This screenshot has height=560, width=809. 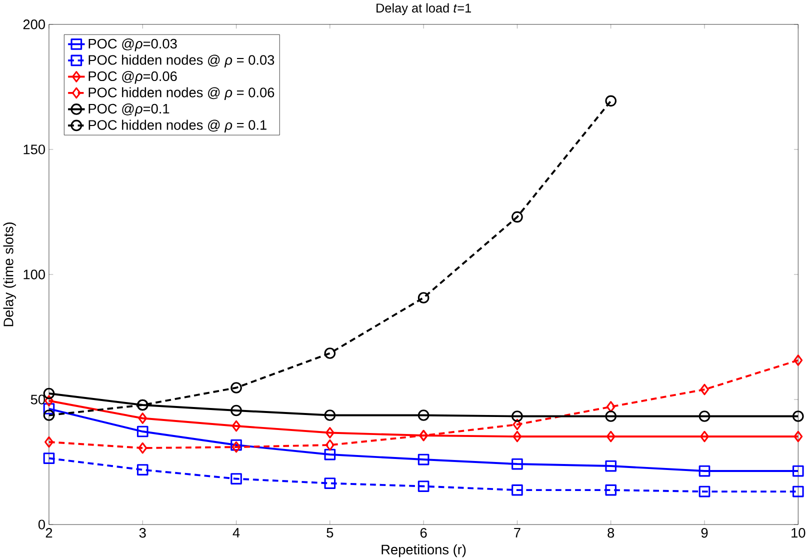 What do you see at coordinates (799, 533) in the screenshot?
I see `x-tick-label: 10` at bounding box center [799, 533].